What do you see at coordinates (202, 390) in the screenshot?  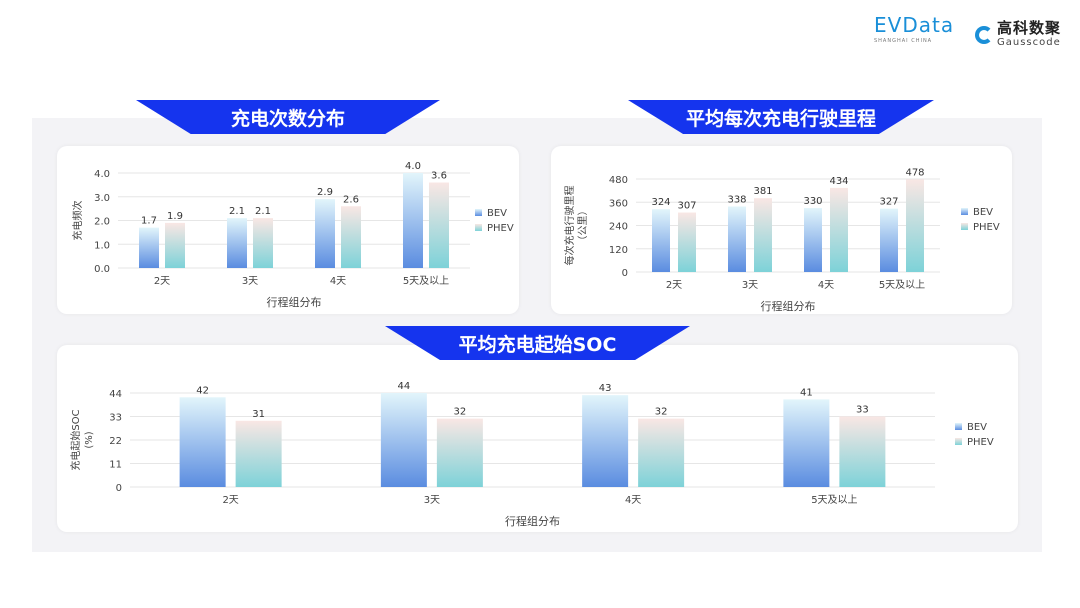 I see `data-label: 42` at bounding box center [202, 390].